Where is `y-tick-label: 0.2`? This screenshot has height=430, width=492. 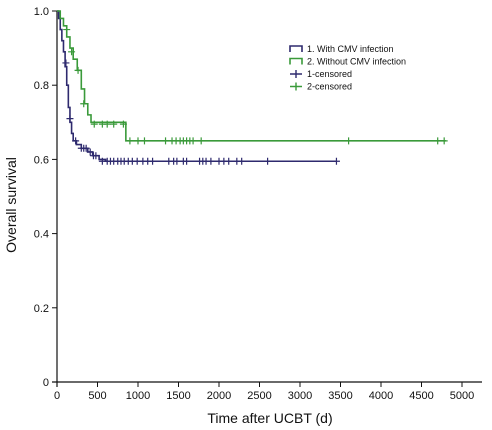 y-tick-label: 0.2 is located at coordinates (41, 309).